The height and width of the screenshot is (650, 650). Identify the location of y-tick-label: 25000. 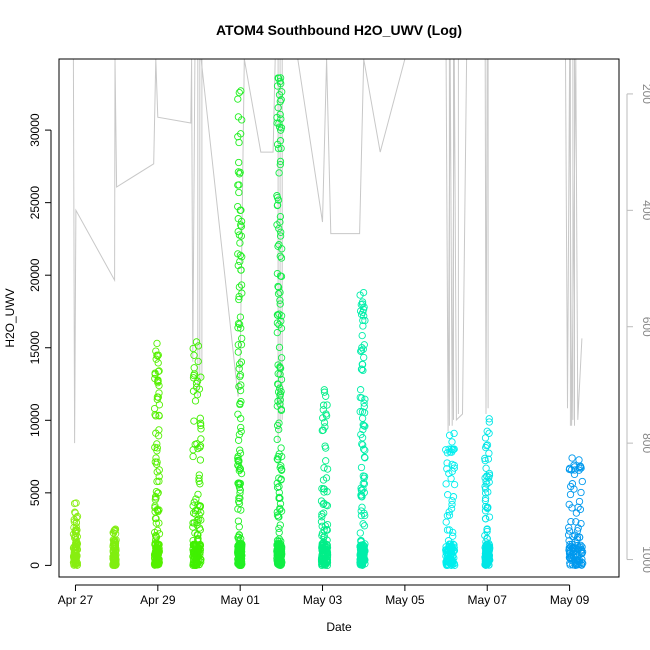
(35, 203).